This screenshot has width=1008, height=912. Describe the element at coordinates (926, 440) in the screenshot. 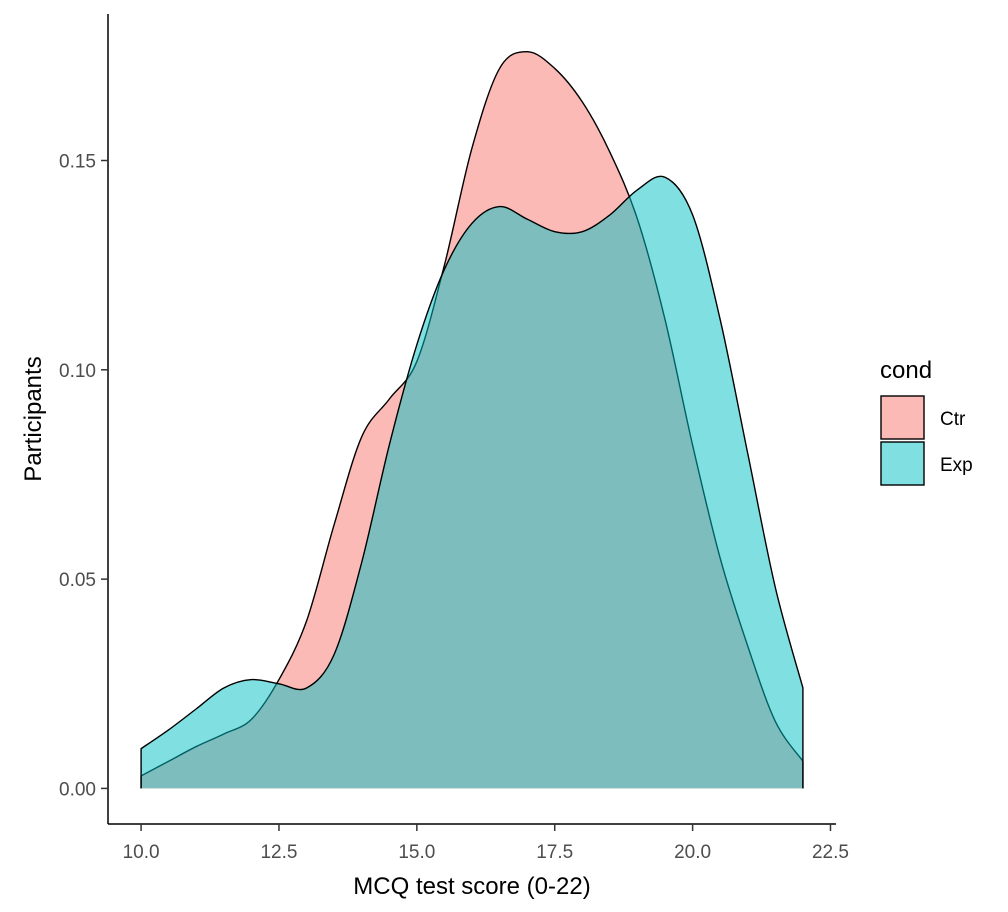

I see `legend-items: Ctr Exp` at that location.